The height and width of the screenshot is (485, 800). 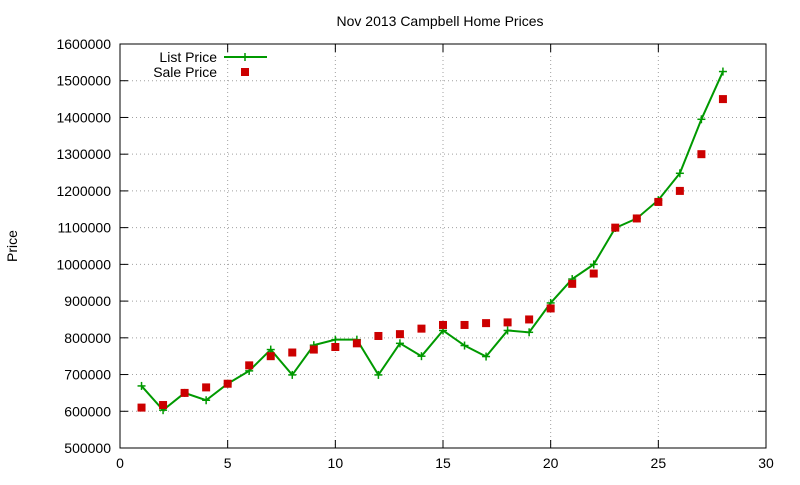 What do you see at coordinates (336, 463) in the screenshot?
I see `x-tick-label: 10` at bounding box center [336, 463].